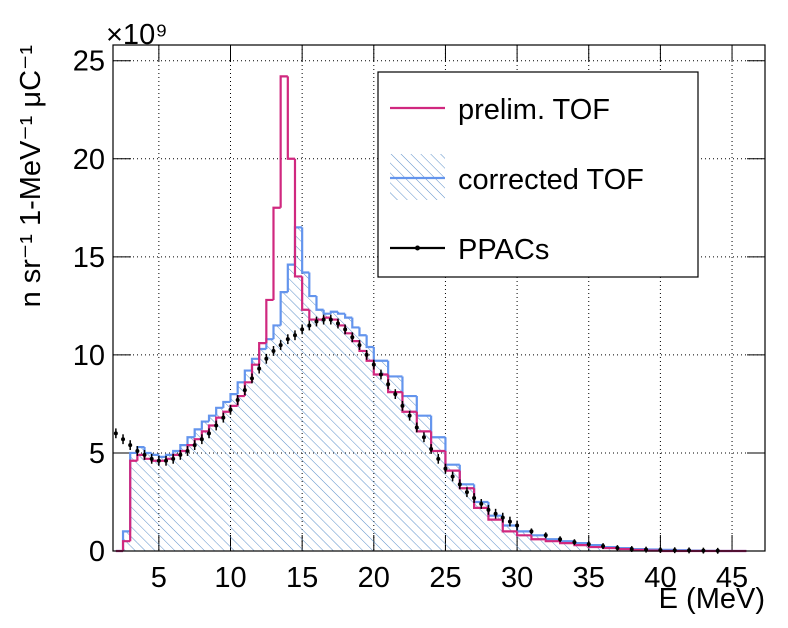  Describe the element at coordinates (417, 248) in the screenshot. I see `legend-marker` at that location.